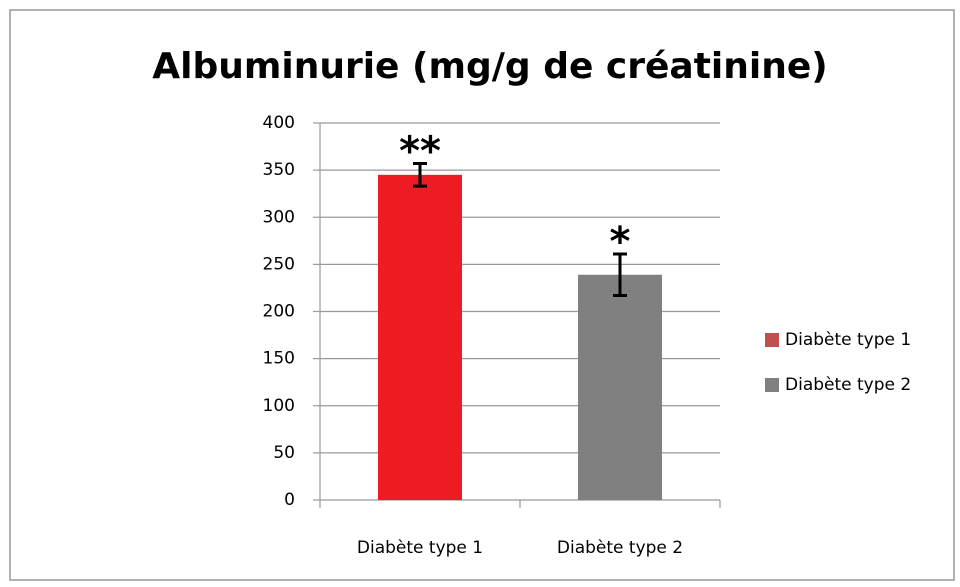 The width and height of the screenshot is (960, 587). Describe the element at coordinates (489, 66) in the screenshot. I see `chart-title: Albuminurie (mg/g de créatinine)` at that location.